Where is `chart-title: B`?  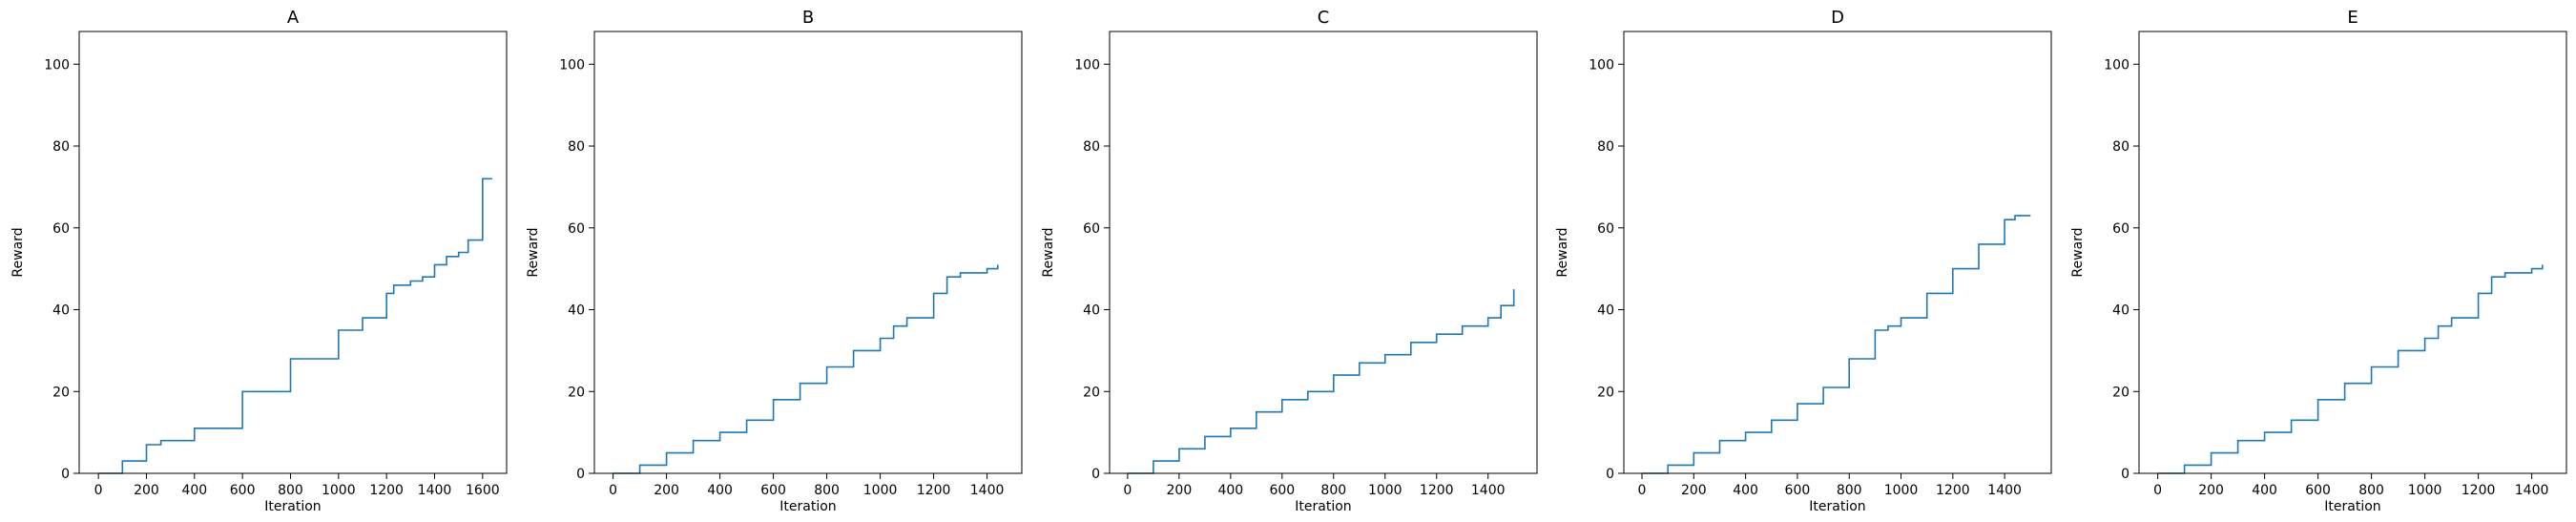
chart-title: B is located at coordinates (808, 18).